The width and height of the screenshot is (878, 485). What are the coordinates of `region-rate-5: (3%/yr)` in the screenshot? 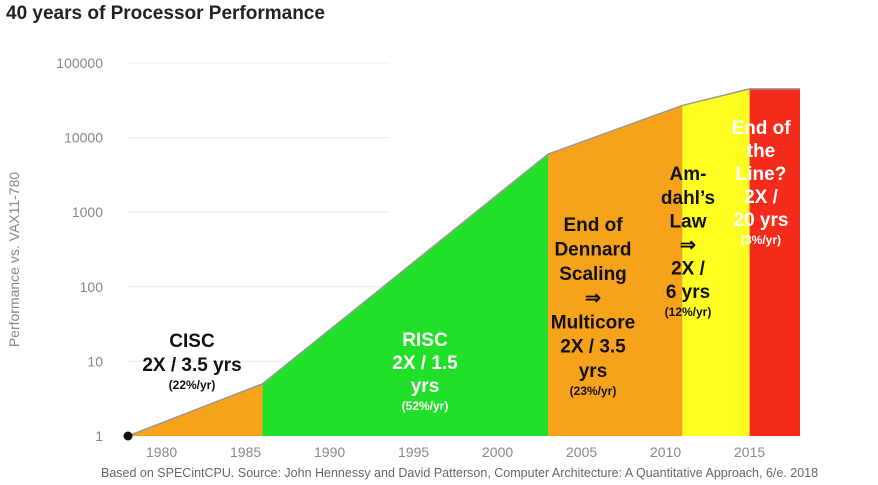 It's located at (761, 240).